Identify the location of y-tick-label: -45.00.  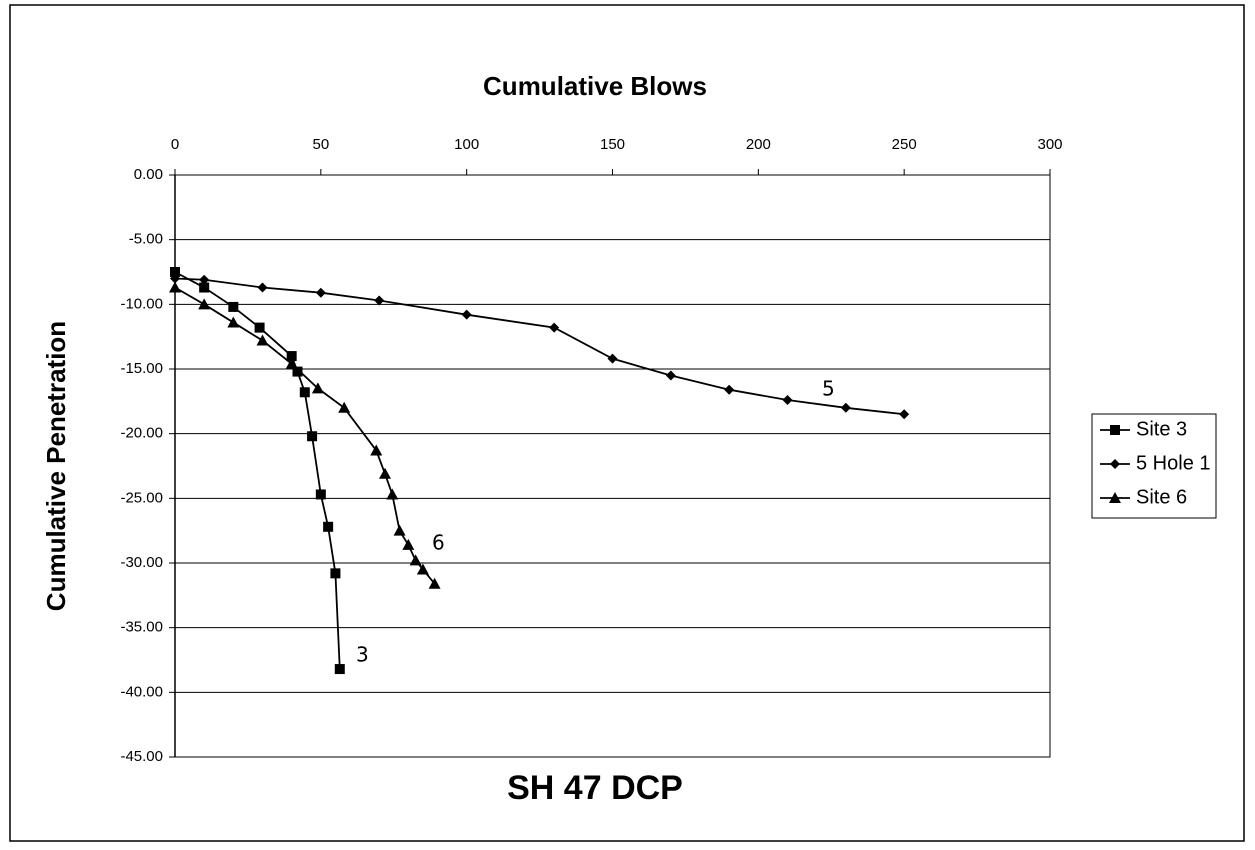
(141, 756).